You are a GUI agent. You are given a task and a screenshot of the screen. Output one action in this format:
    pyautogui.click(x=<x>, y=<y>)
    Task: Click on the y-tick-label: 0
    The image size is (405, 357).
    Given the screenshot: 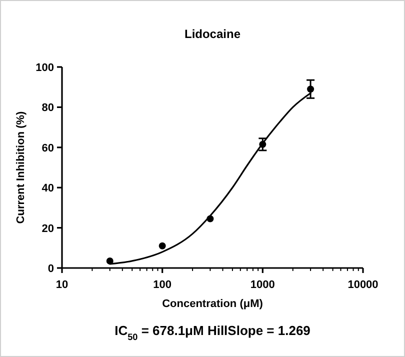 What is the action you would take?
    pyautogui.click(x=51, y=269)
    